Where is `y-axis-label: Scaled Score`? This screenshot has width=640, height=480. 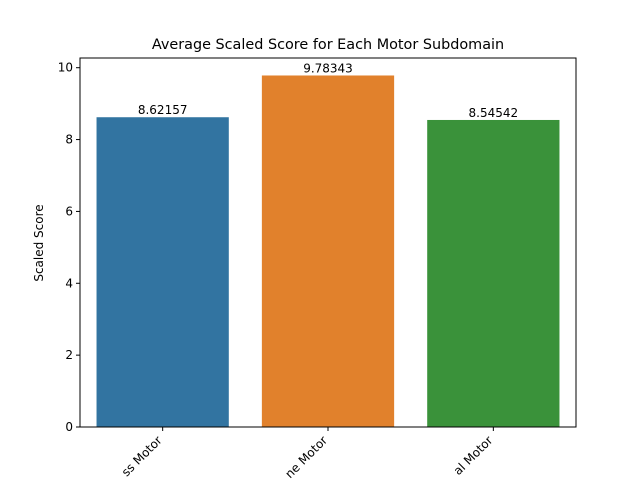
y-axis-label: Scaled Score is located at coordinates (39, 242).